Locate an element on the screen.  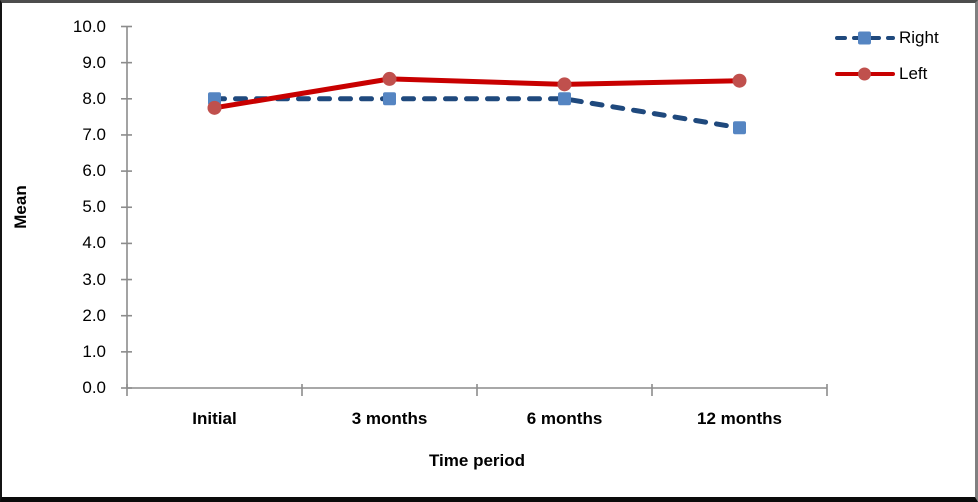
x-axis-category-label: 12 months is located at coordinates (739, 418).